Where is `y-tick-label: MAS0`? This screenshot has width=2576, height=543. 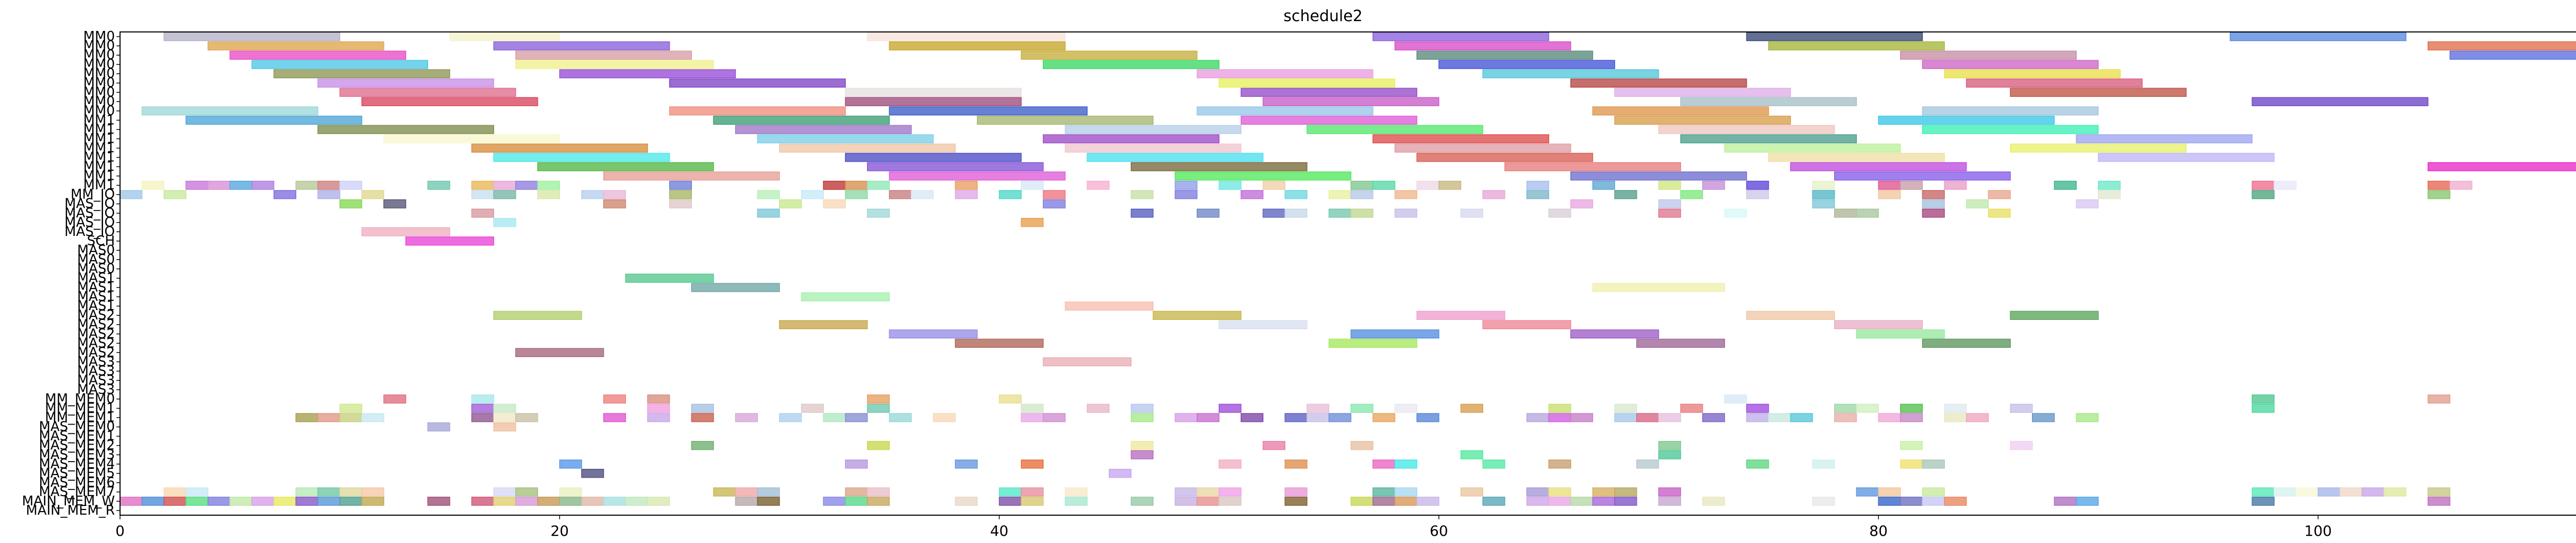
y-tick-label: MAS0 is located at coordinates (96, 259).